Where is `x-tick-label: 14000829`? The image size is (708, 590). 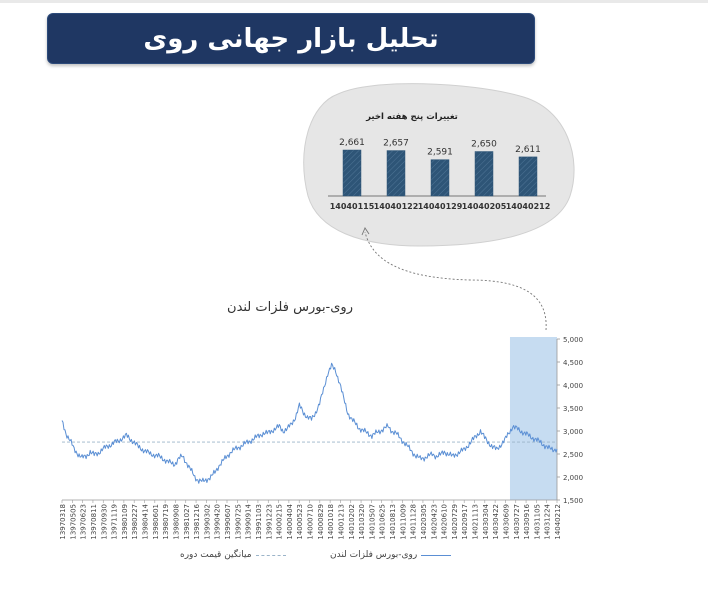 x-tick-label: 14000829 is located at coordinates (321, 522).